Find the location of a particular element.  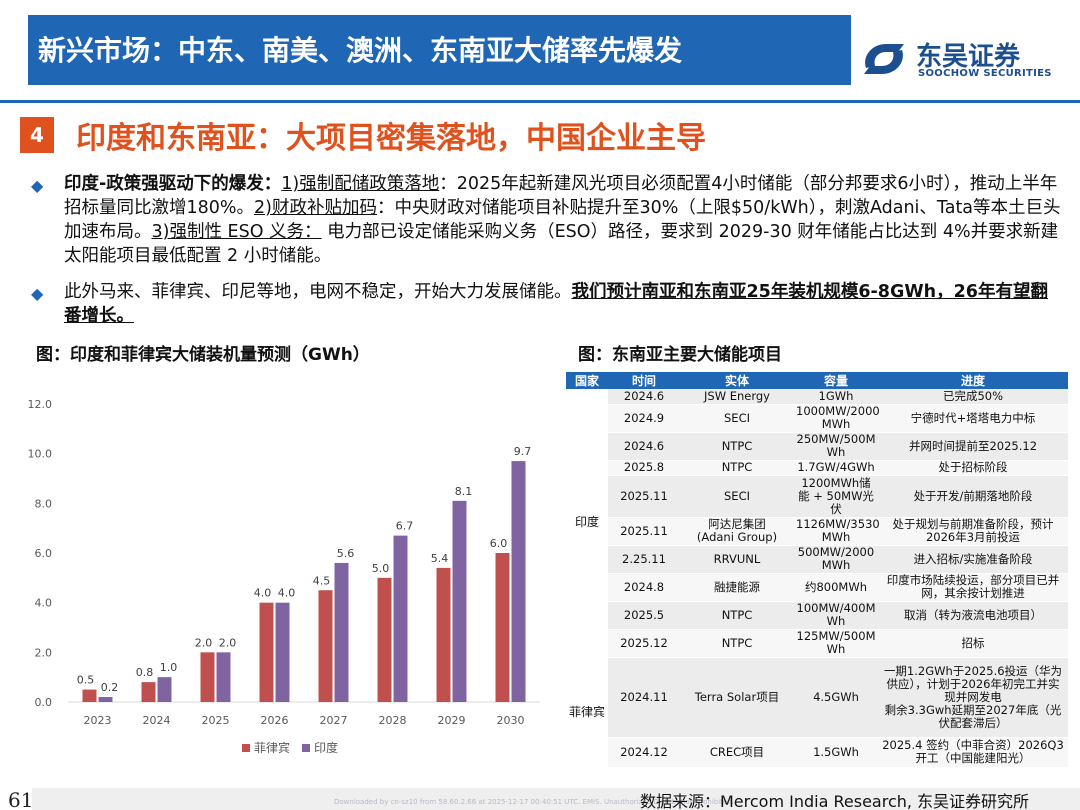

y-tick-label: 0.0 is located at coordinates (44, 702).